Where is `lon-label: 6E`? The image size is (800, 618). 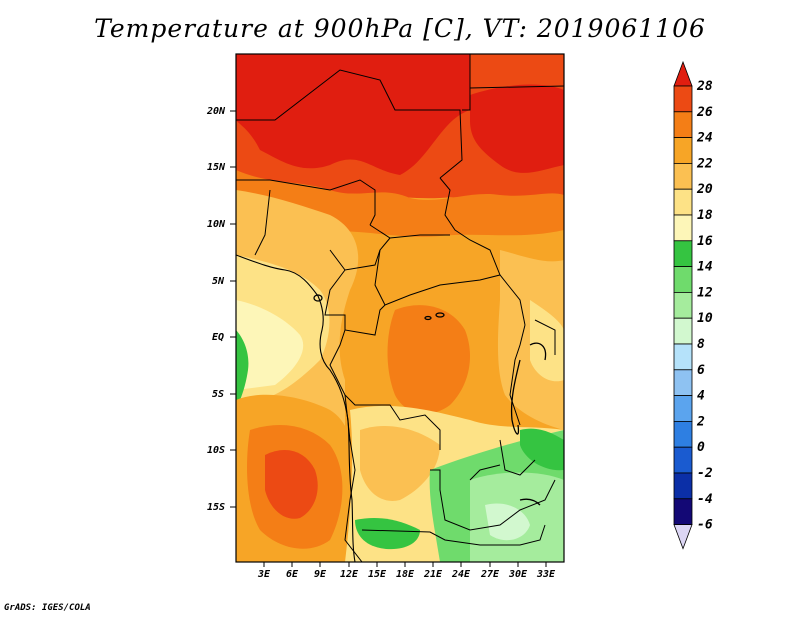
lon-label: 6E is located at coordinates (292, 574).